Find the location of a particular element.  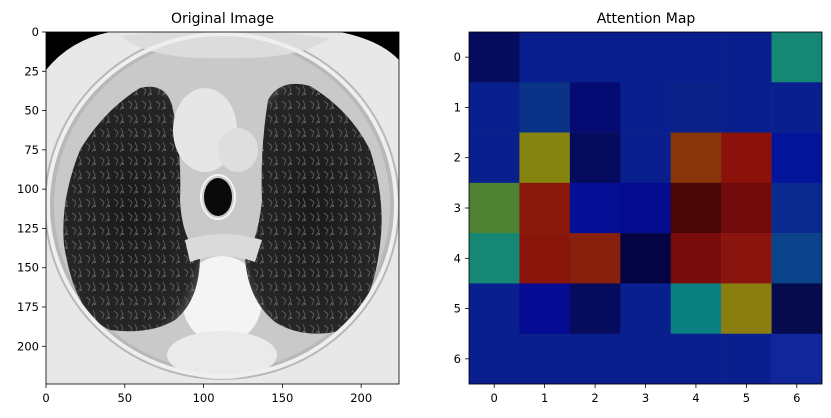

heatmap-cell-r2-c3 is located at coordinates (646, 158).